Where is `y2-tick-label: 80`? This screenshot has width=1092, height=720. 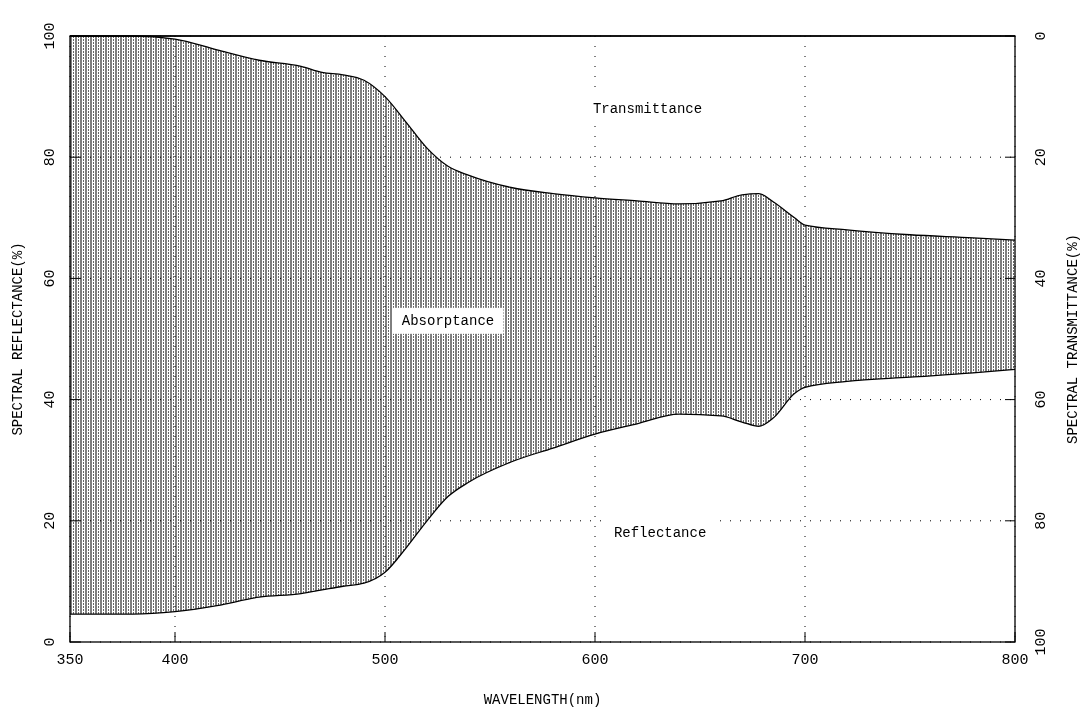 y2-tick-label: 80 is located at coordinates (1041, 520).